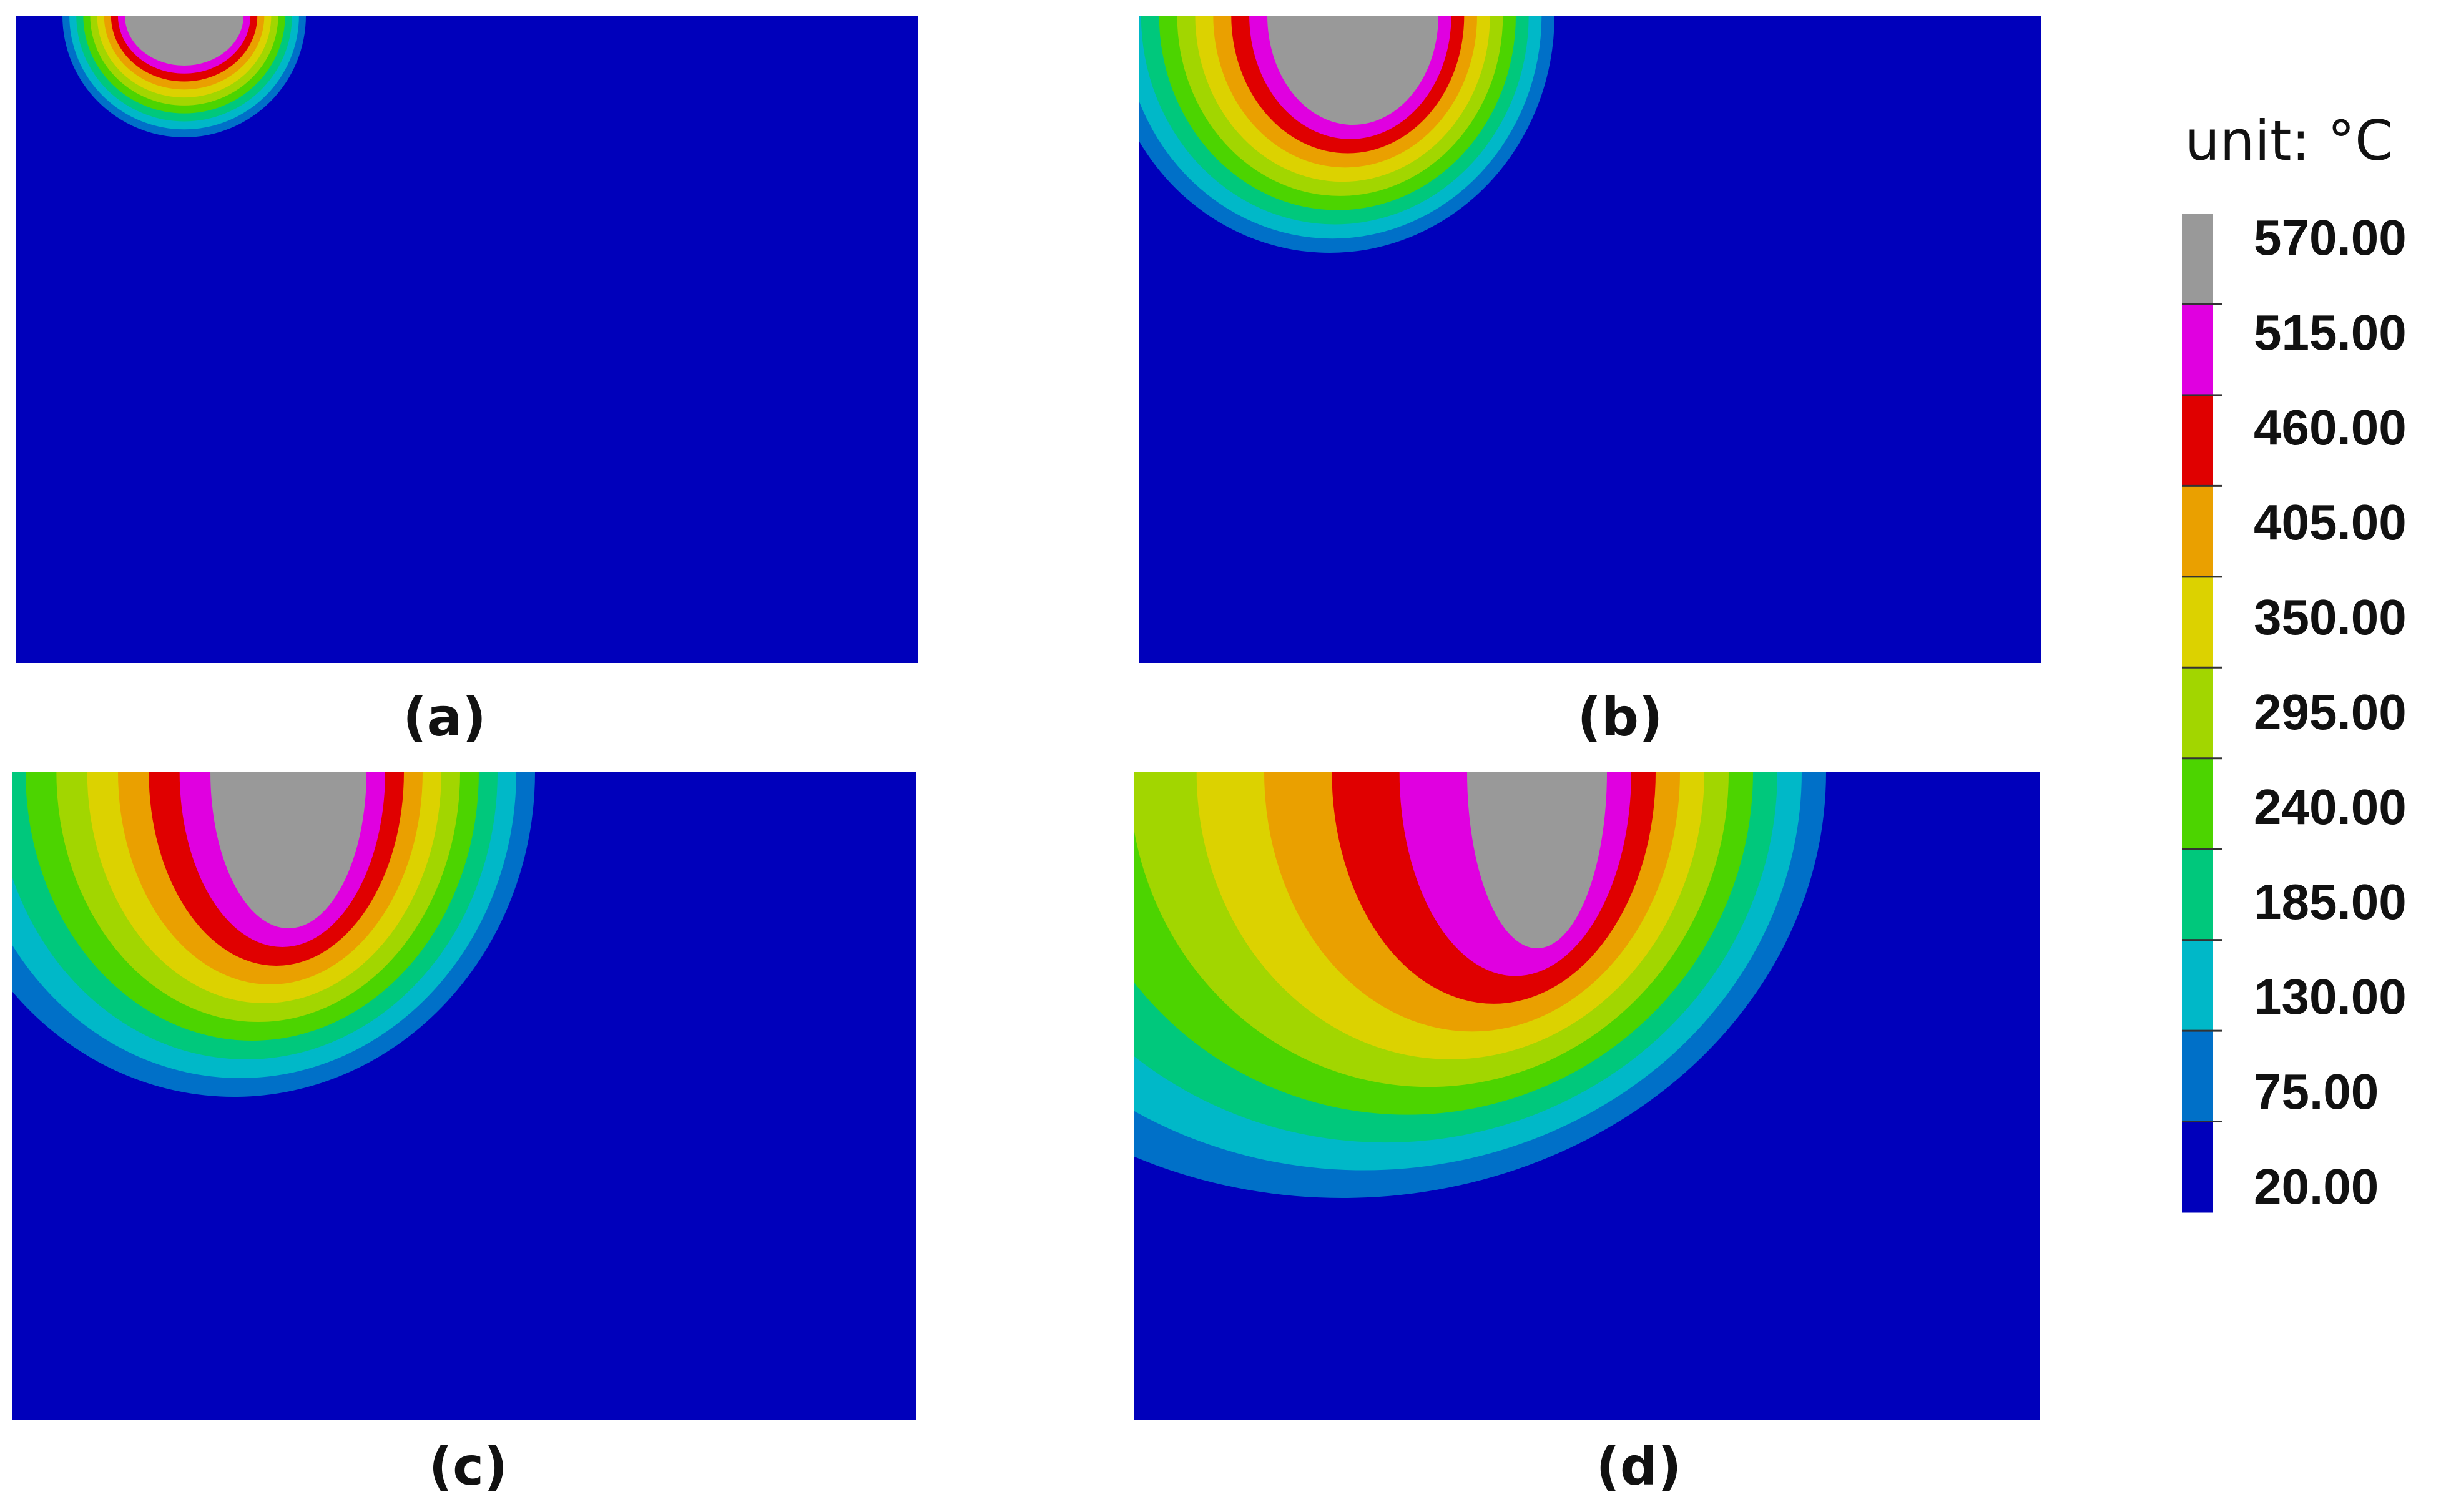 The width and height of the screenshot is (2441, 1512). What do you see at coordinates (2330, 238) in the screenshot?
I see `legend-label: 570.00` at bounding box center [2330, 238].